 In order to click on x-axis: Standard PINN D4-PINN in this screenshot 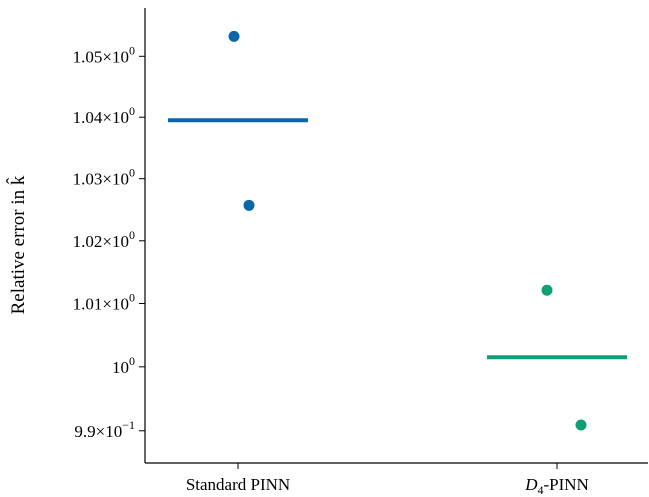, I will do `click(396, 479)`.